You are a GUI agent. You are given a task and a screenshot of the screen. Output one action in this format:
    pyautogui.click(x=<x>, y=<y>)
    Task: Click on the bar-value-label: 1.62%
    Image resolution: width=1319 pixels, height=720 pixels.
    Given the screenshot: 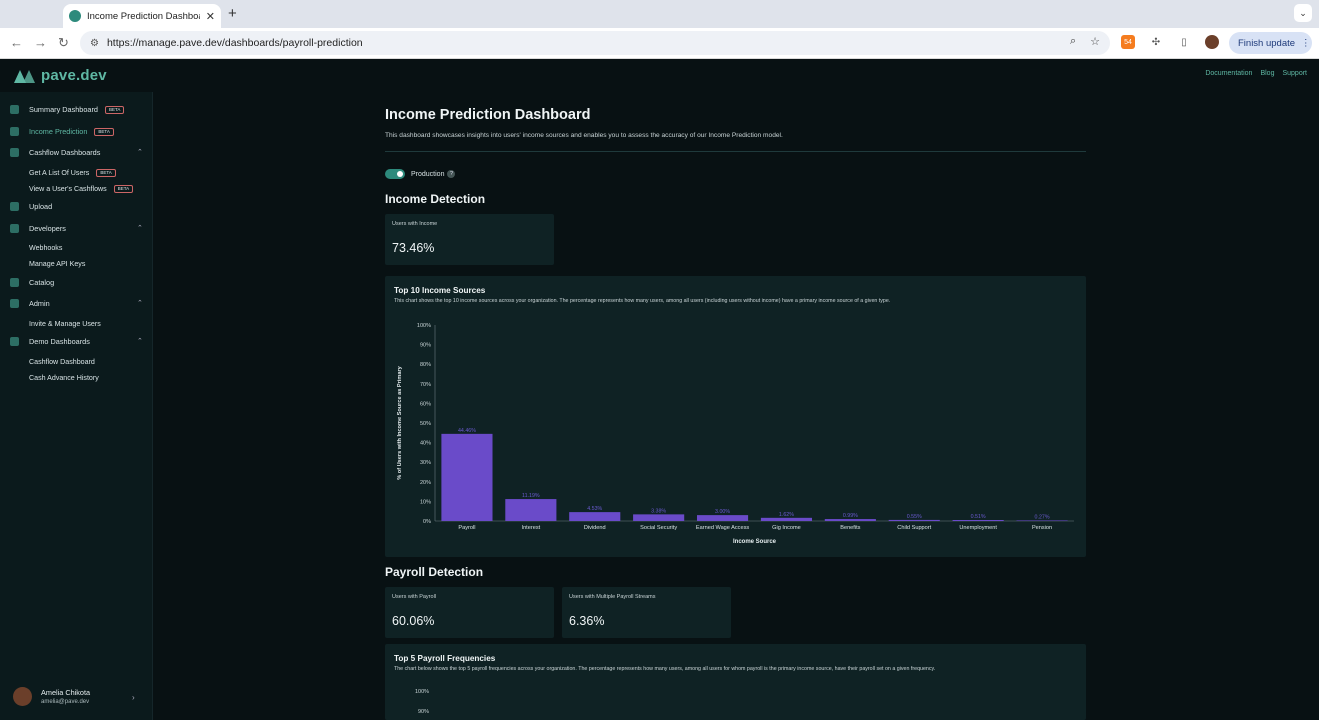 What is the action you would take?
    pyautogui.click(x=786, y=515)
    